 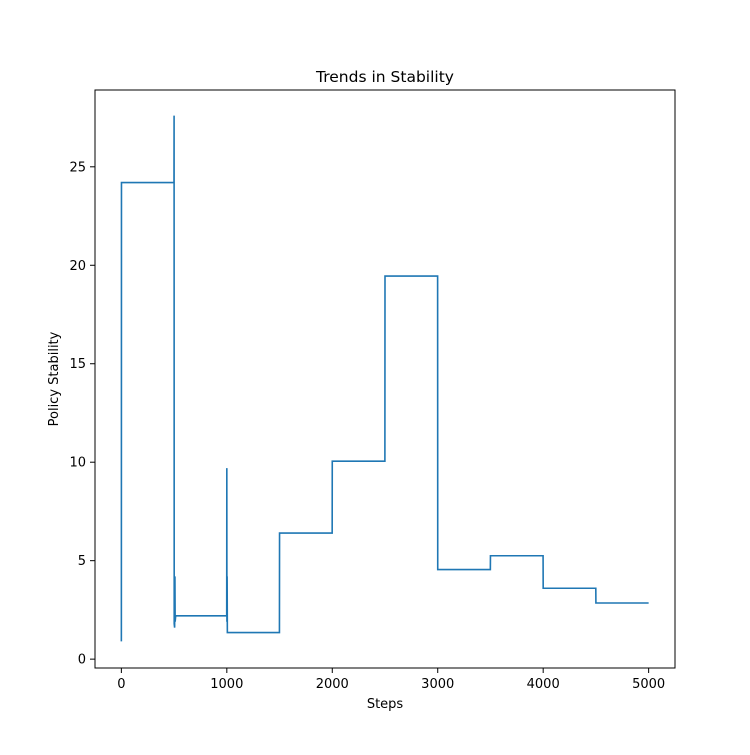 I want to click on x-tick-label: 3000, so click(x=437, y=684).